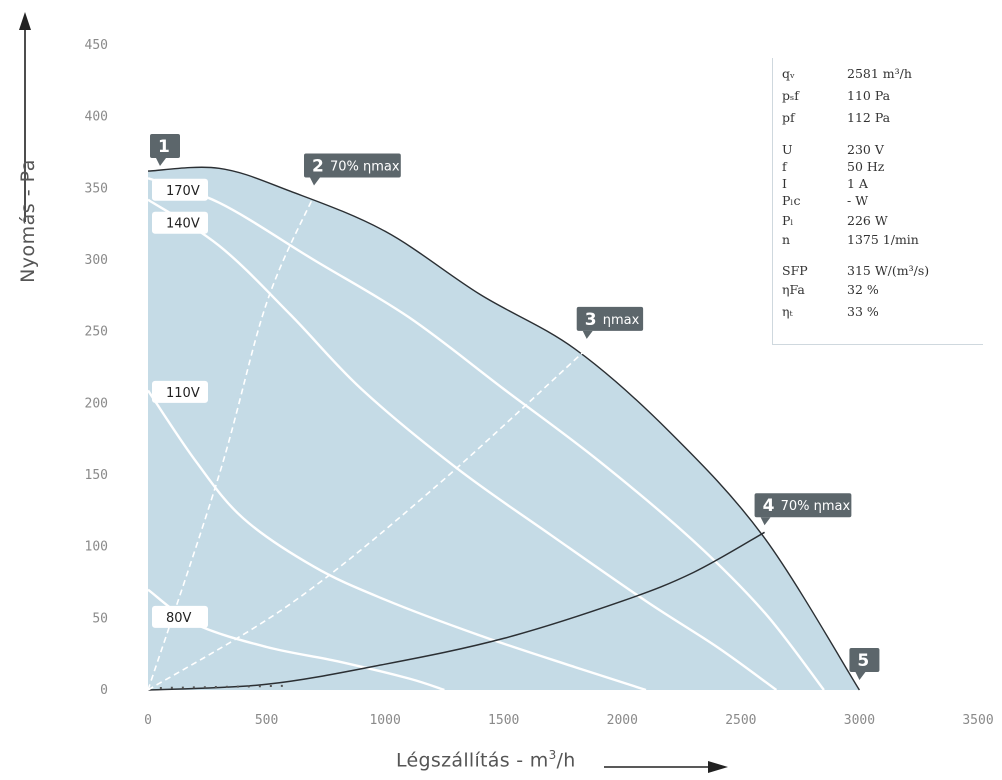 Image resolution: width=1002 pixels, height=780 pixels. Describe the element at coordinates (318, 167) in the screenshot. I see `marker-number: 2` at that location.